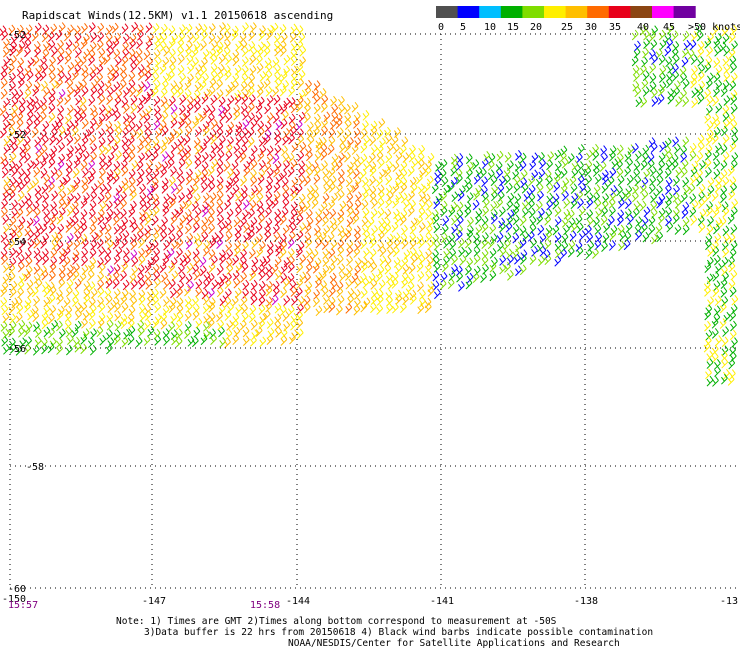  I want to click on legend-swatch, so click(511, 12).